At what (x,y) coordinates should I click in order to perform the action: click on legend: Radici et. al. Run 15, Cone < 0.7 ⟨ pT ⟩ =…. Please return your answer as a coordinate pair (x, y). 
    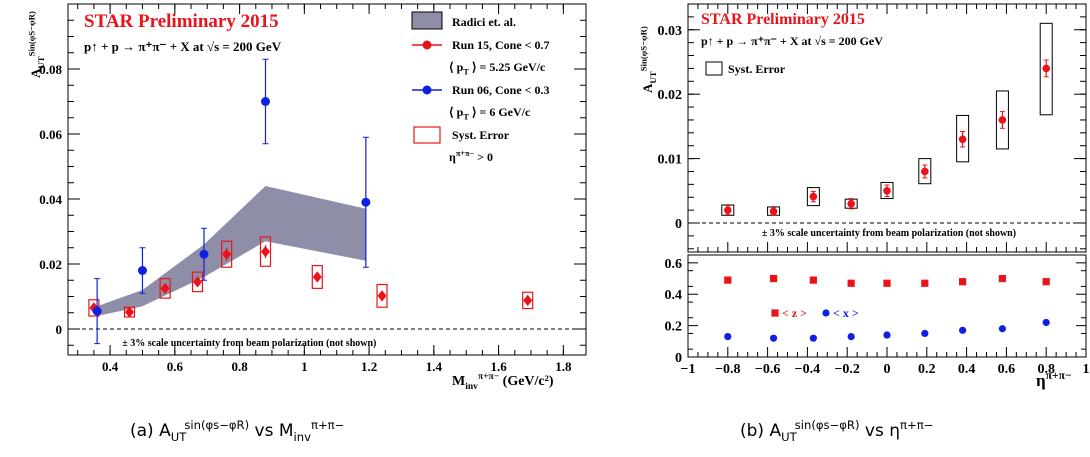
    Looking at the image, I should click on (480, 87).